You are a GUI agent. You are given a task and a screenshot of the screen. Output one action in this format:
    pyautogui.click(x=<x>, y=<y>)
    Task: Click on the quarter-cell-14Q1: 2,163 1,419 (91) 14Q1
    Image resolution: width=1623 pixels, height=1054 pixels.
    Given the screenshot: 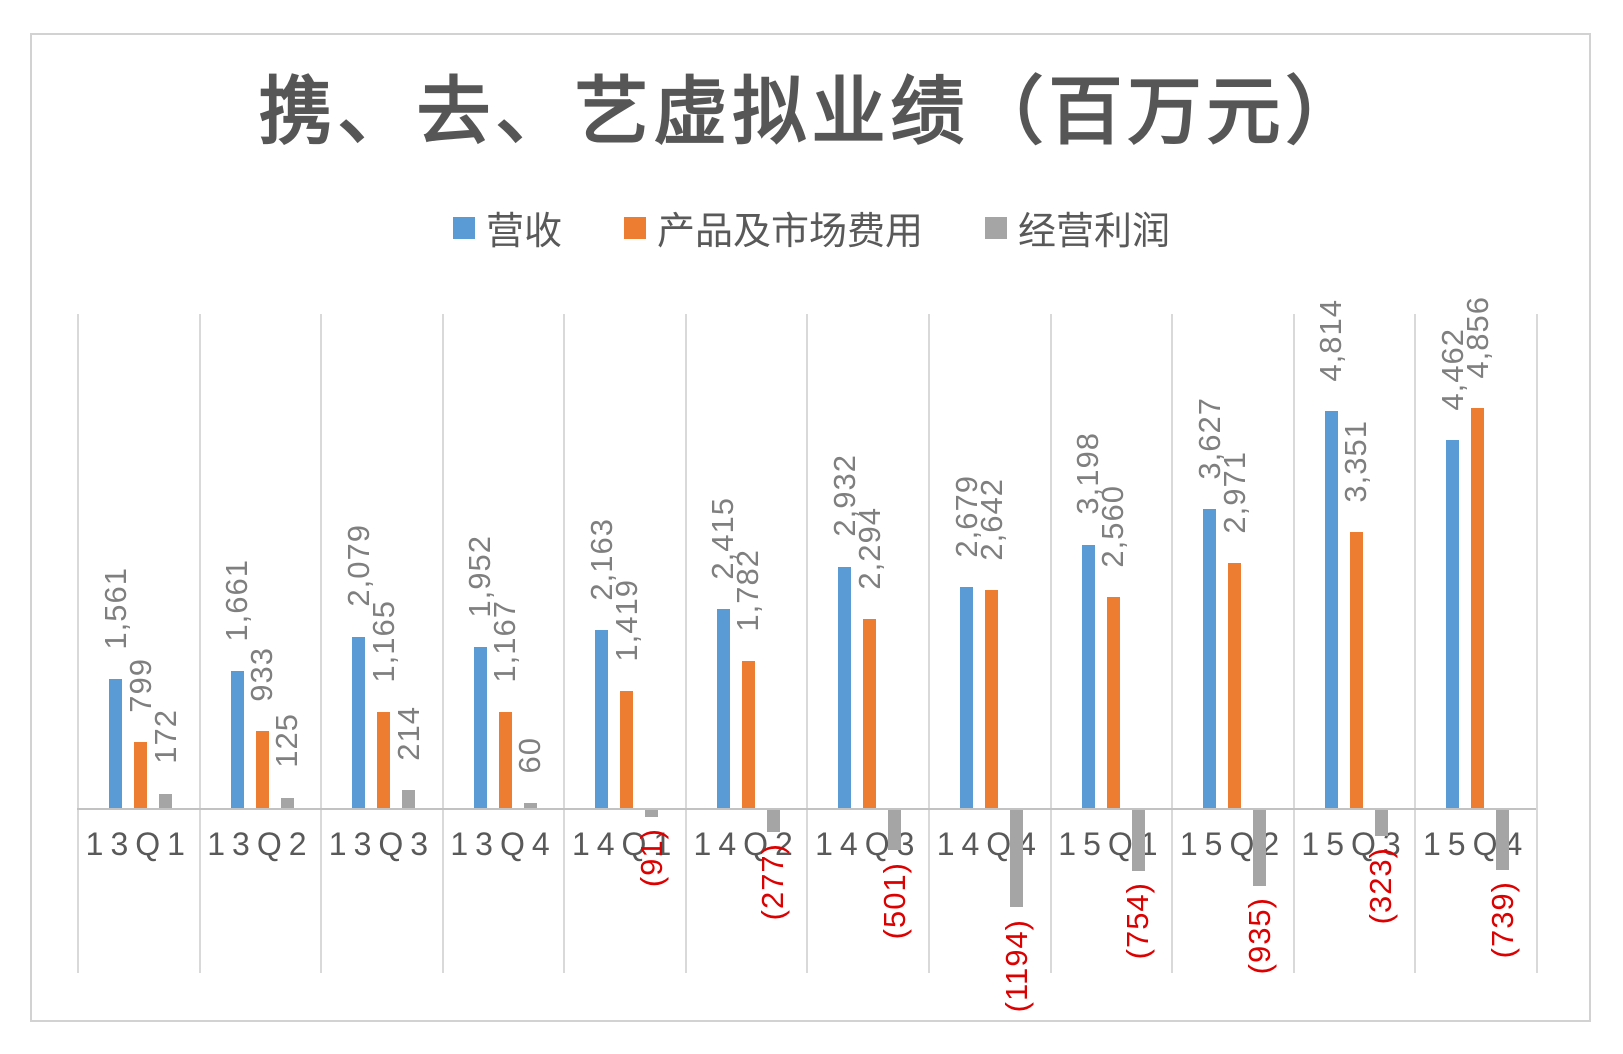 What is the action you would take?
    pyautogui.click(x=624, y=643)
    